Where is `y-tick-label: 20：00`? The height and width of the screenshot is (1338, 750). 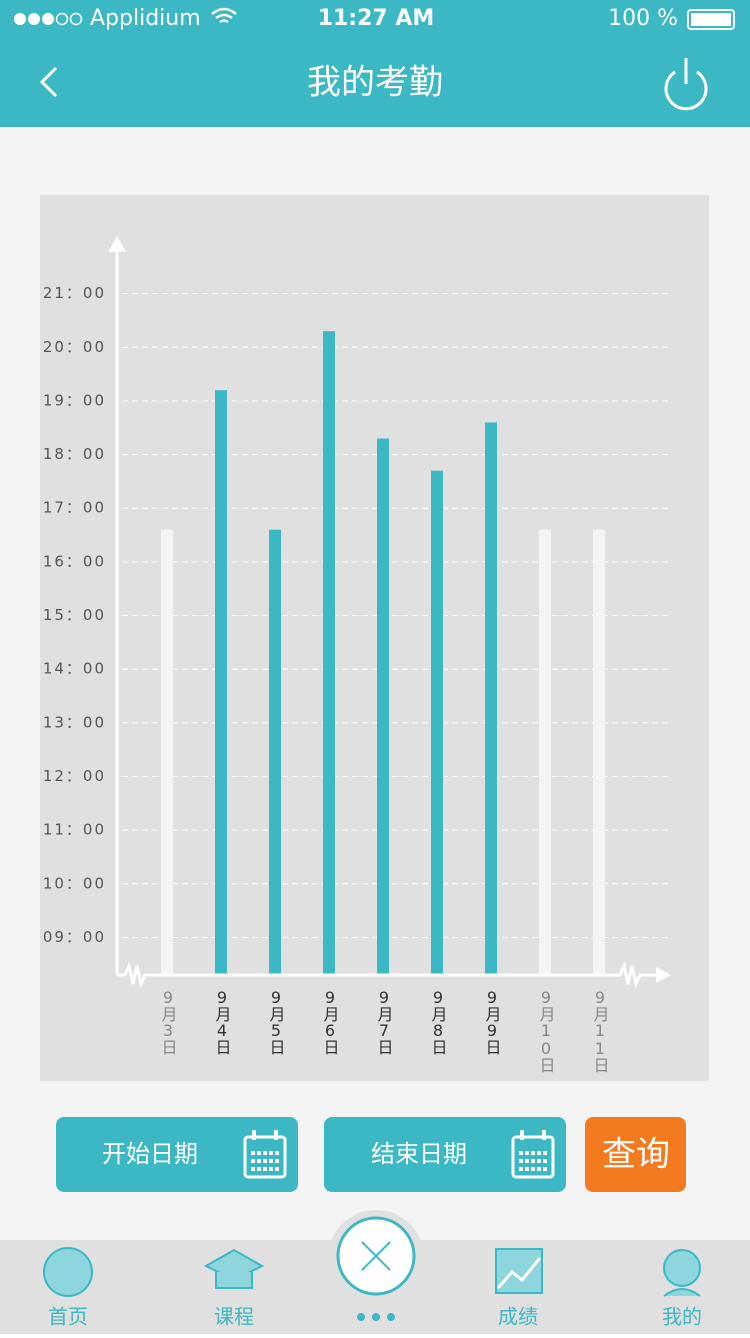
y-tick-label: 20：00 is located at coordinates (74, 347).